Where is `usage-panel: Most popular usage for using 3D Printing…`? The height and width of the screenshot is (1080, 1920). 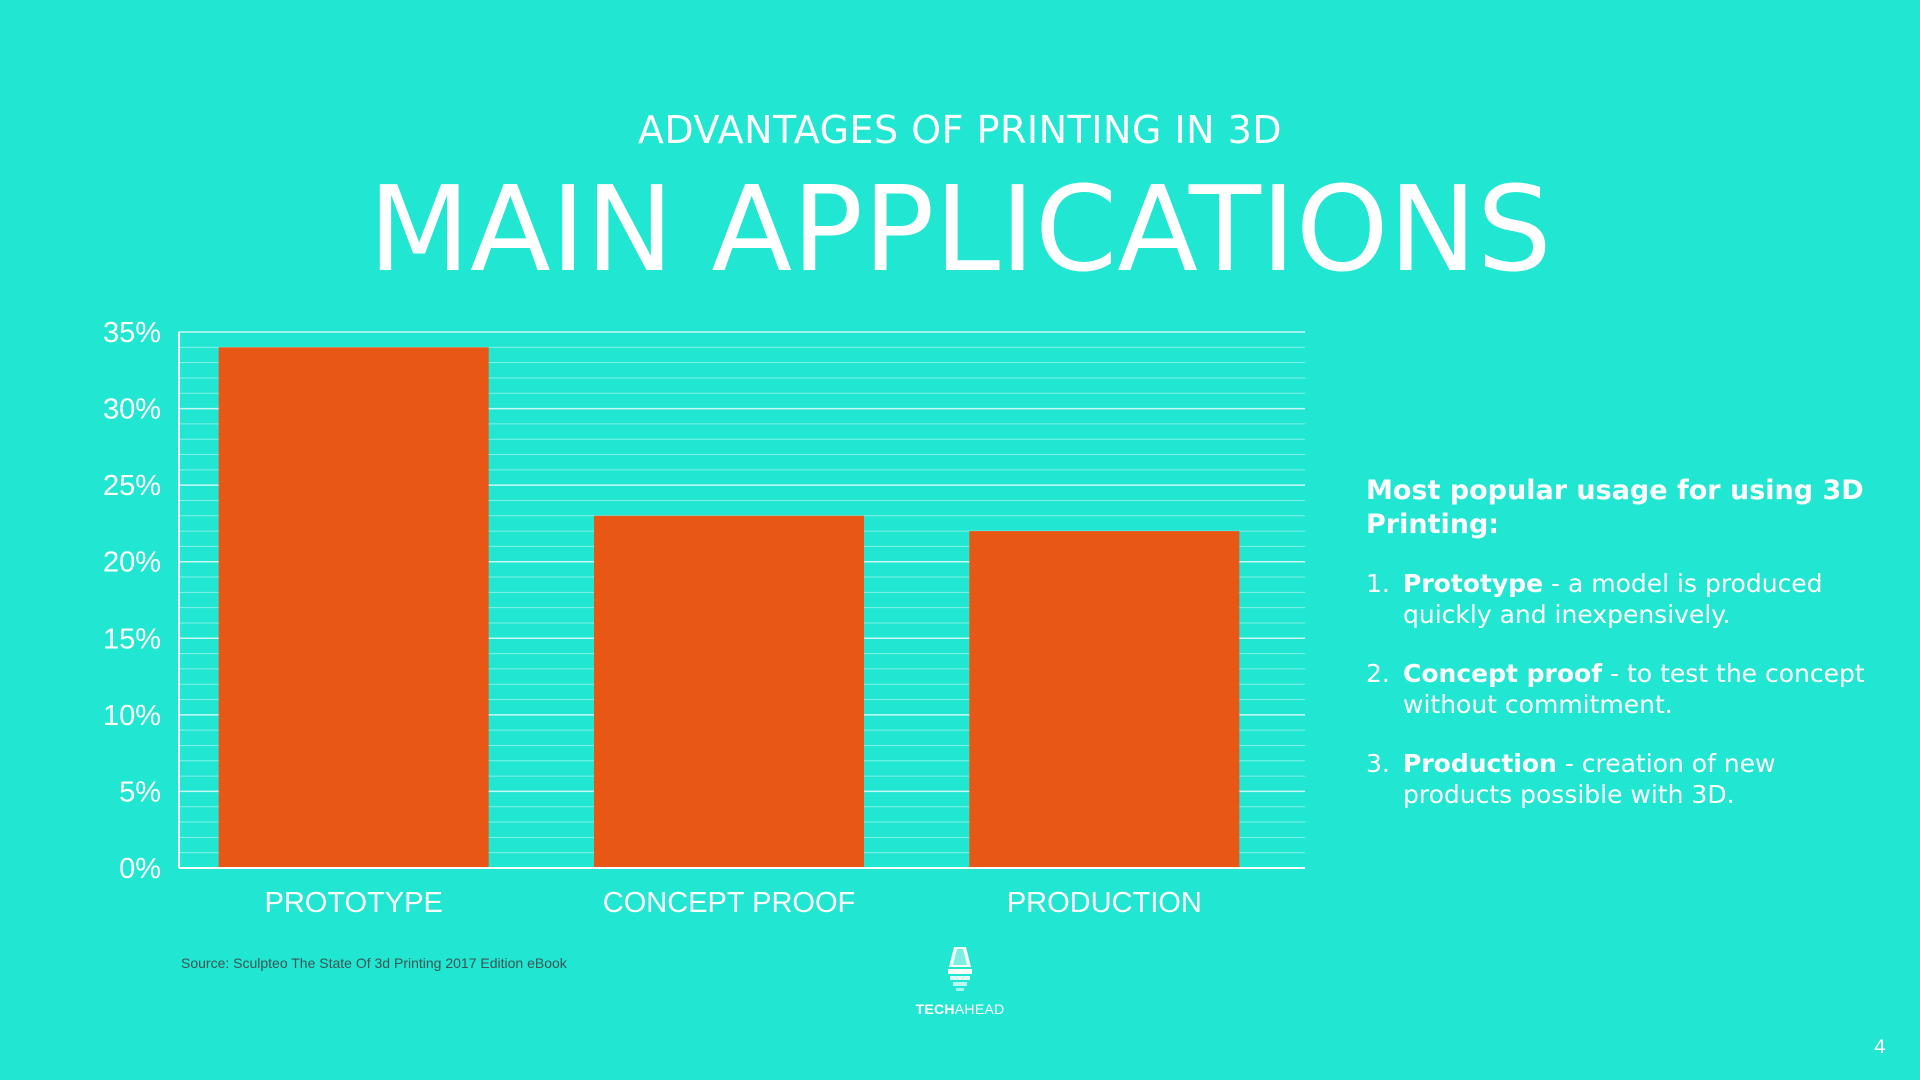
usage-panel: Most popular usage for using 3D Printing… is located at coordinates (1616, 656).